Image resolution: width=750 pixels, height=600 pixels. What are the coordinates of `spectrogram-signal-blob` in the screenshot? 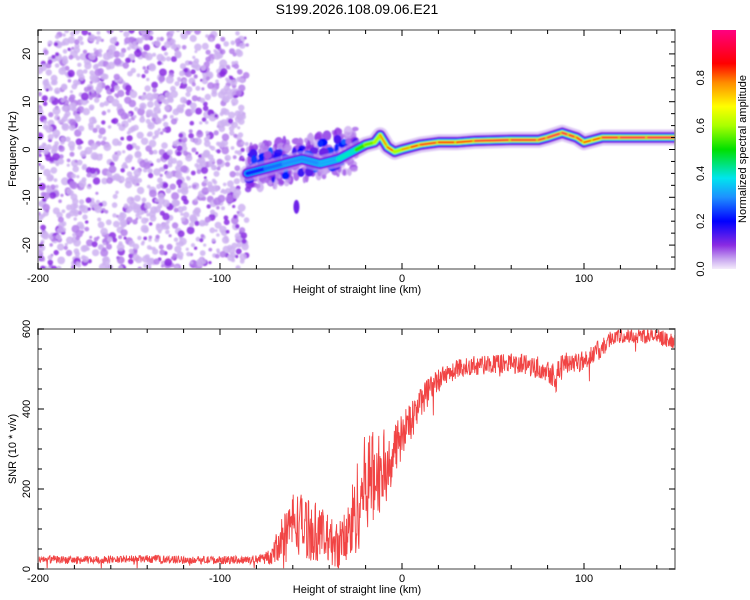 It's located at (267, 155).